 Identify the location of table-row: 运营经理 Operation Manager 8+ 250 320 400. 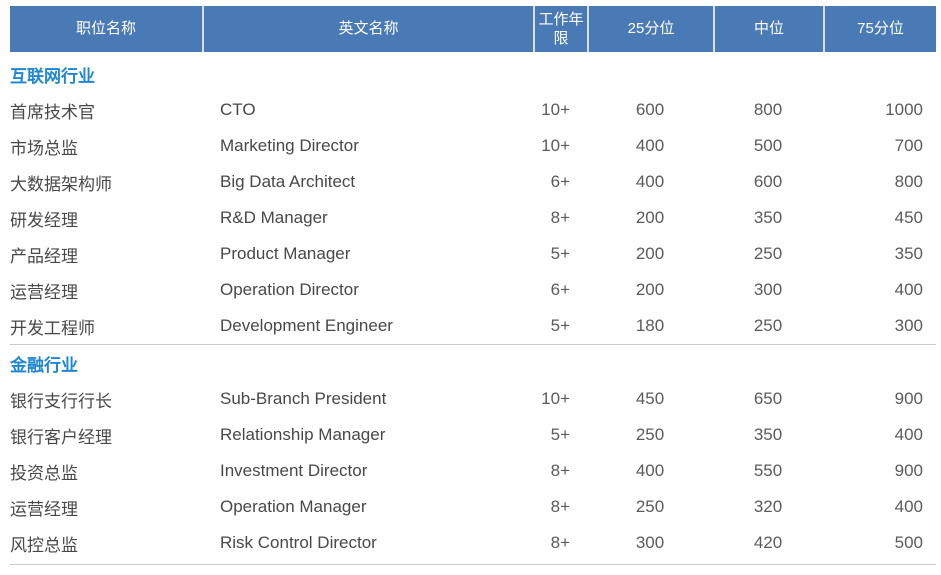
(473, 507).